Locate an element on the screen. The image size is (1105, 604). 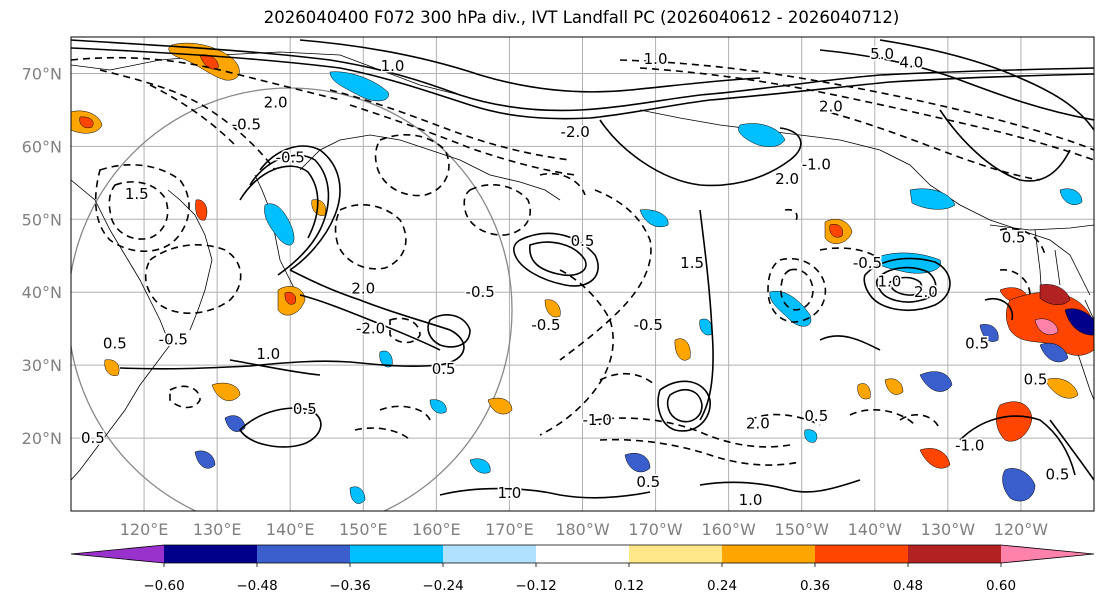
lon-label: 130°E is located at coordinates (217, 529).